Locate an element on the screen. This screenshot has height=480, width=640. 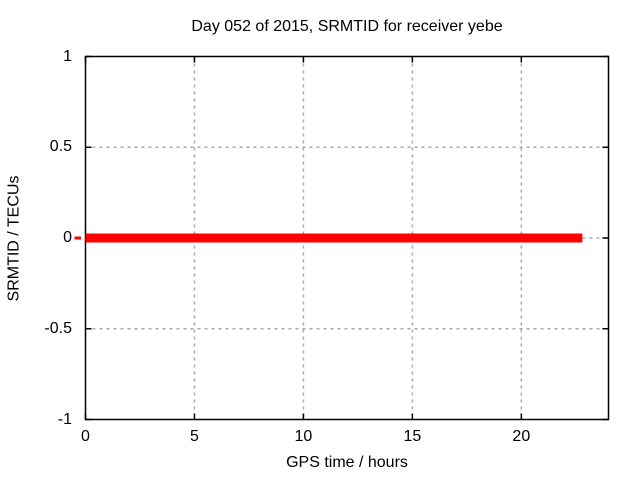
xtick-label: 15 is located at coordinates (412, 436).